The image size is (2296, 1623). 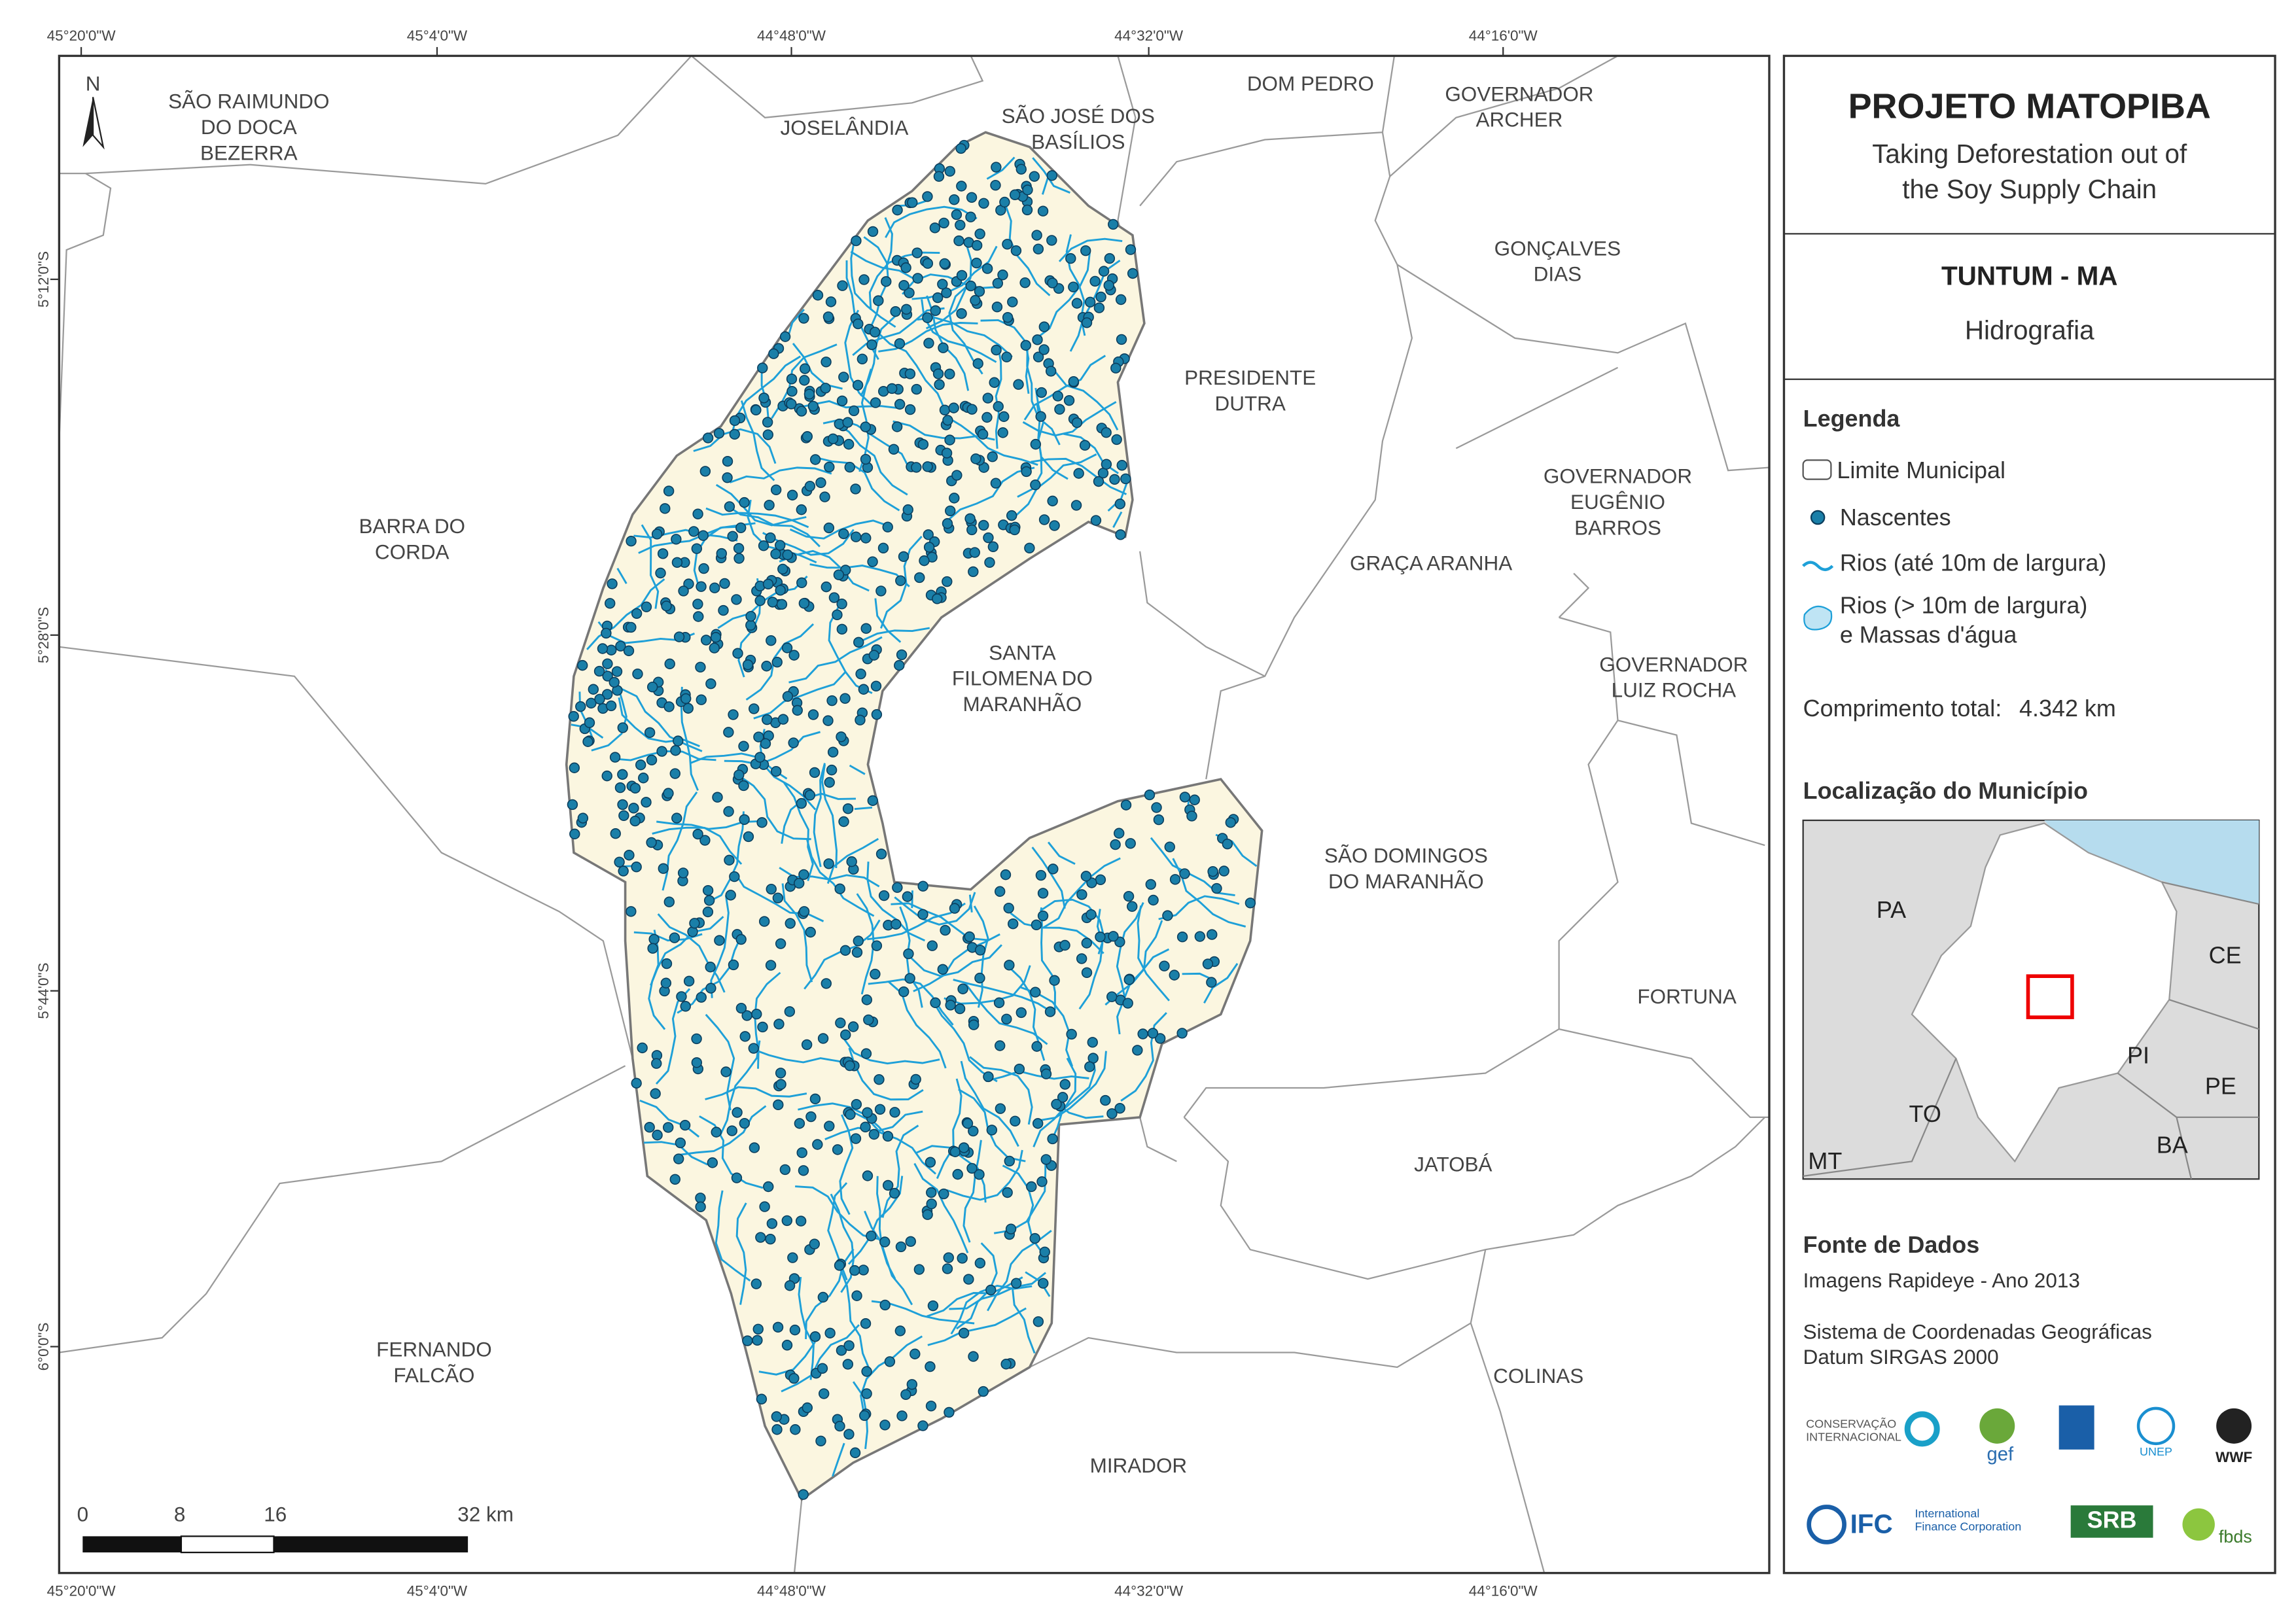 I want to click on legend-item: Nascentes, so click(x=1895, y=517).